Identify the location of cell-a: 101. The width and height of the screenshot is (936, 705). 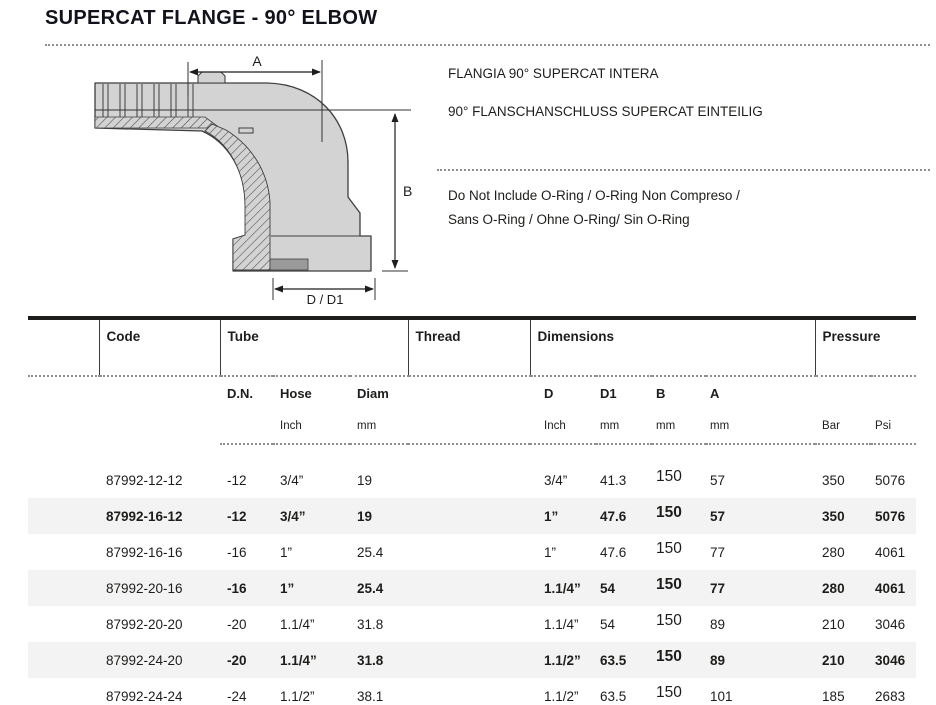
(721, 696).